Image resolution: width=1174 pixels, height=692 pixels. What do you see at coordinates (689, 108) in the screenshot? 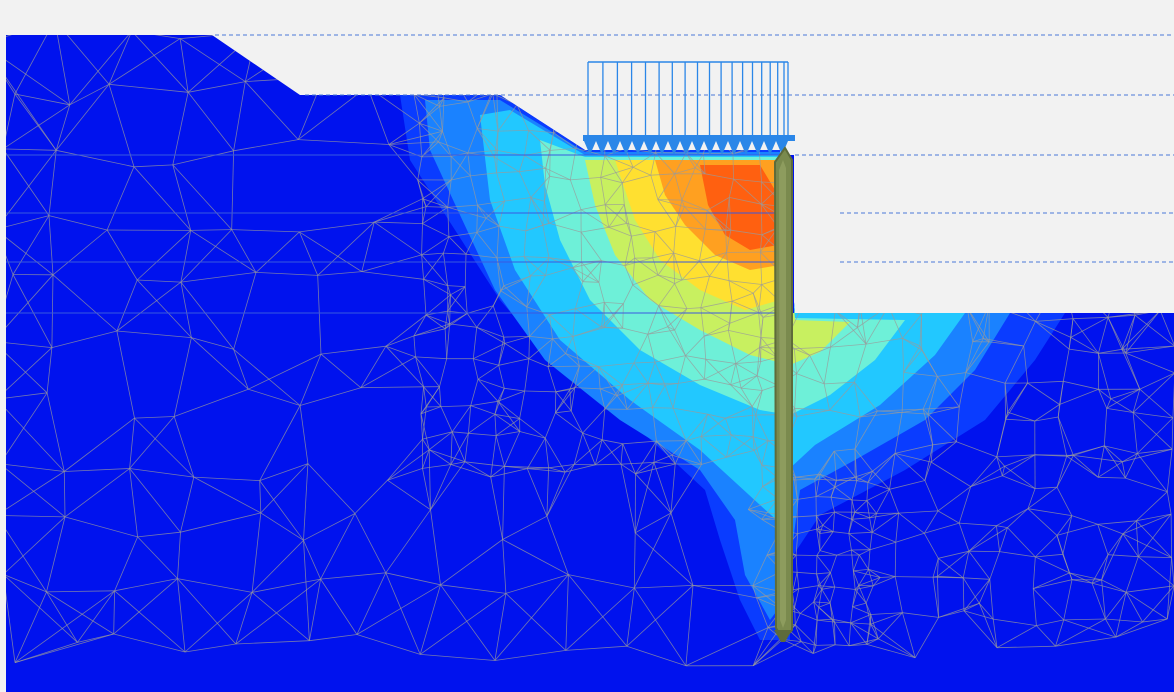
I see `distributed-load-arrows-icon` at bounding box center [689, 108].